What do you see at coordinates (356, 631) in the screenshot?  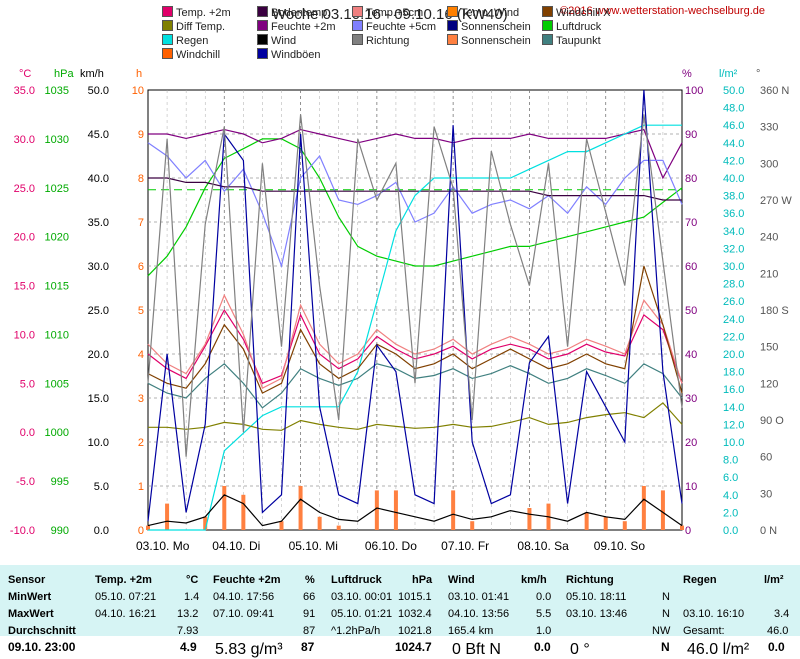 I see `avg-press-trend: ^1.2hPa/h` at bounding box center [356, 631].